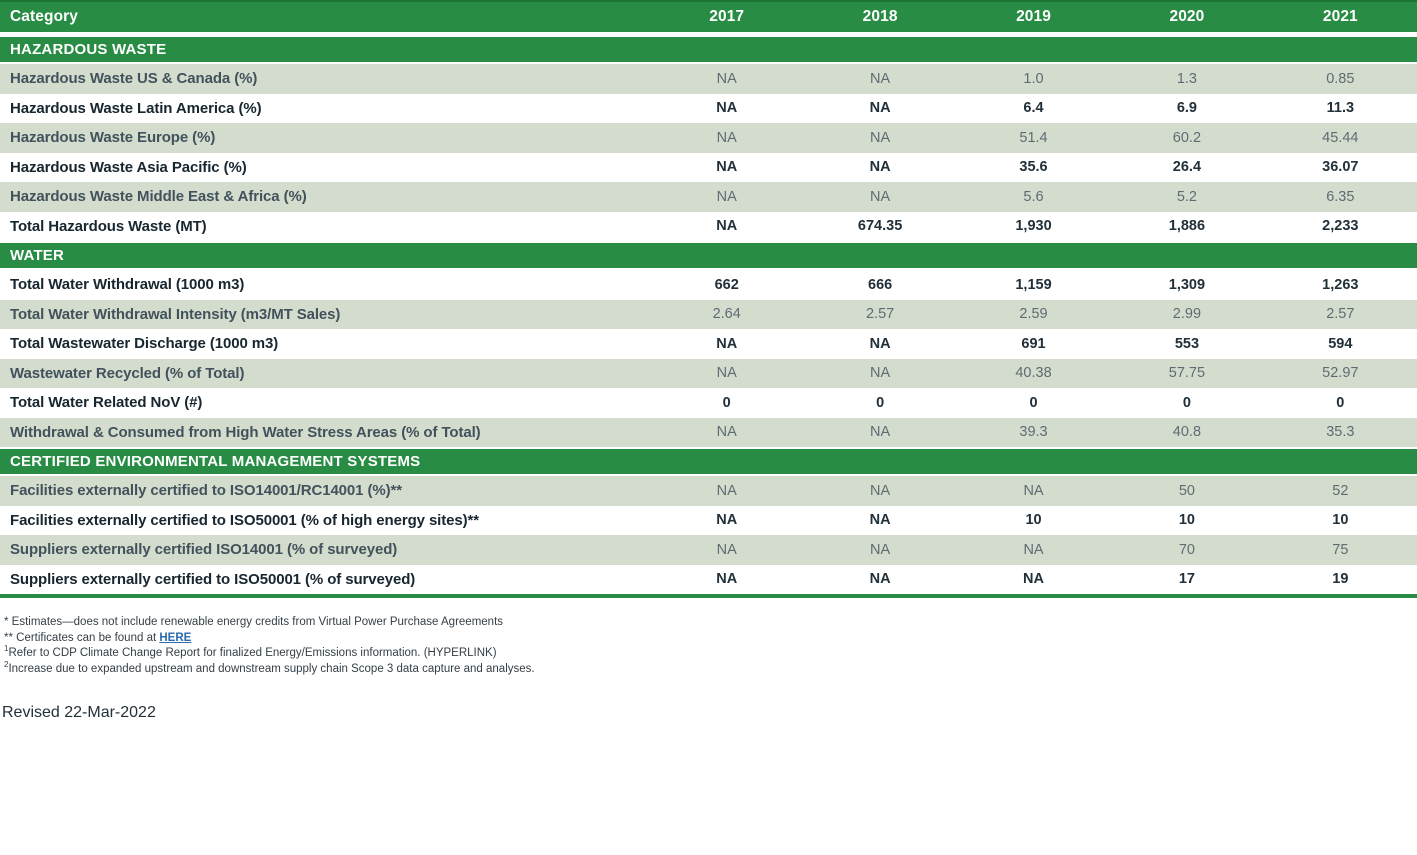 This screenshot has height=855, width=1417. What do you see at coordinates (1186, 108) in the screenshot?
I see `value-cell-2020: 6.9` at bounding box center [1186, 108].